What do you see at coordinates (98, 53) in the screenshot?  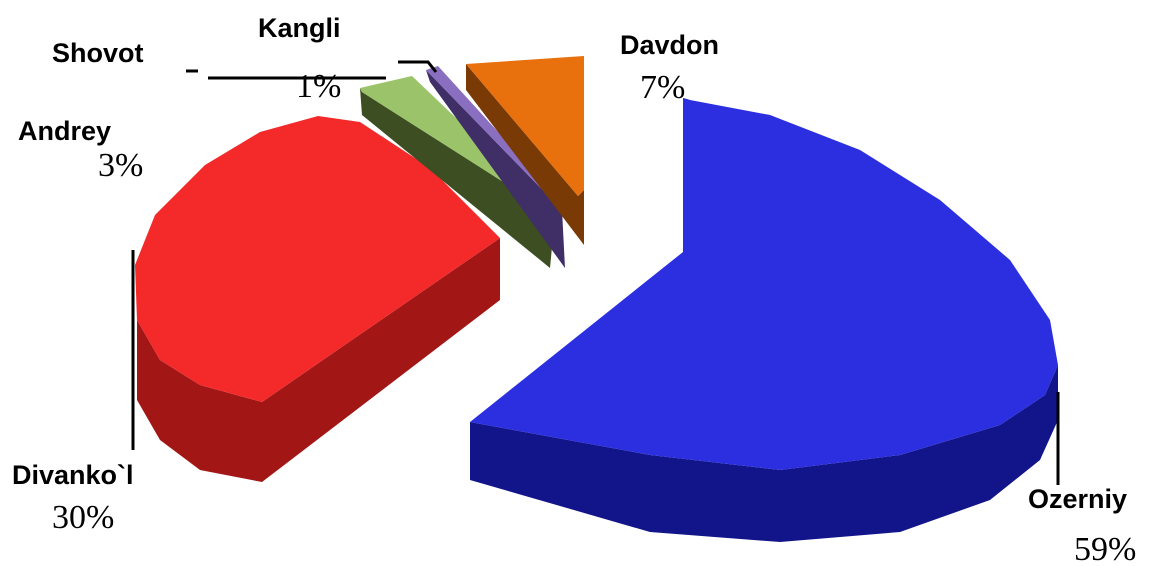 I see `label-shovot: Shovot` at bounding box center [98, 53].